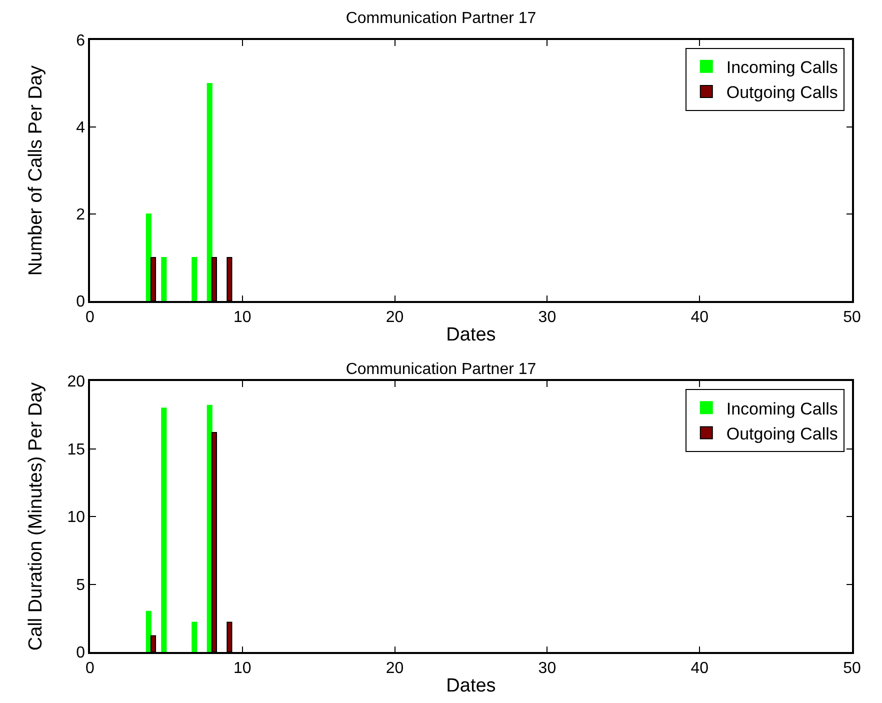  What do you see at coordinates (76, 382) in the screenshot?
I see `y-tick-label: 20` at bounding box center [76, 382].